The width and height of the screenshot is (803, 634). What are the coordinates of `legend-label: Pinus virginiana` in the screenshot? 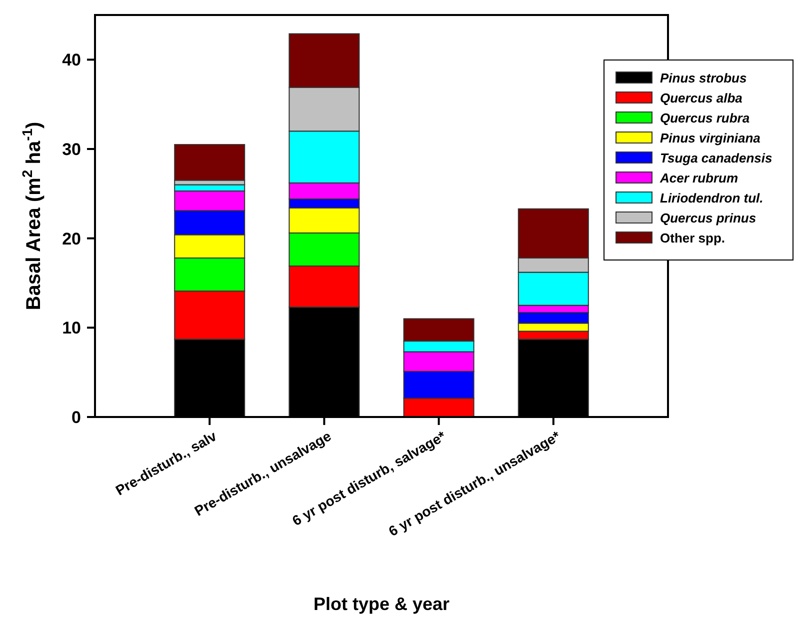 It's located at (710, 138).